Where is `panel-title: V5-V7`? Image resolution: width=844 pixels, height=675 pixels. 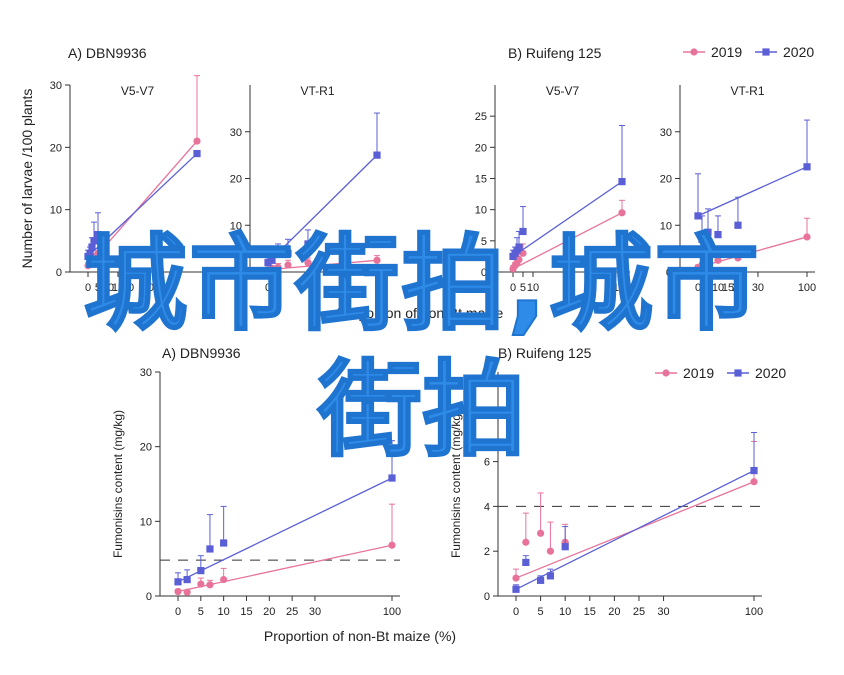
panel-title: V5-V7 is located at coordinates (138, 91).